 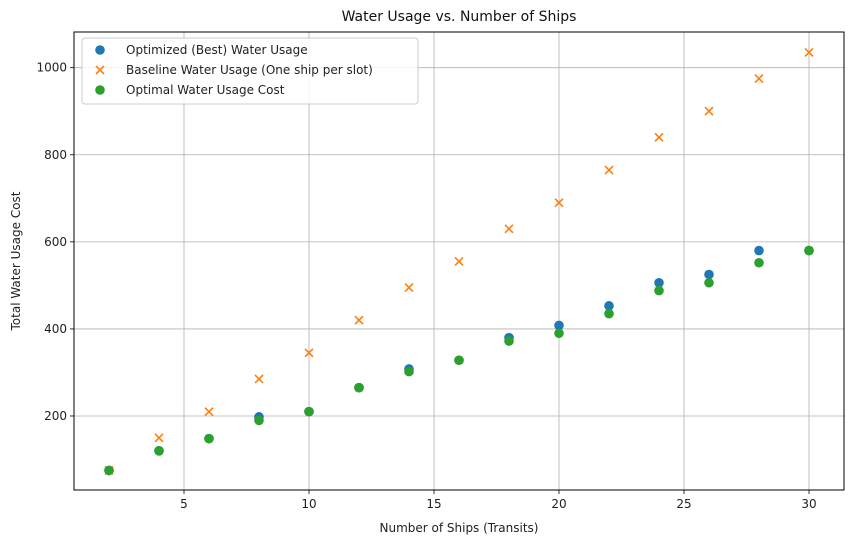 I want to click on legend-label-series-1: Optimized (Best) Water Usage, so click(x=217, y=50).